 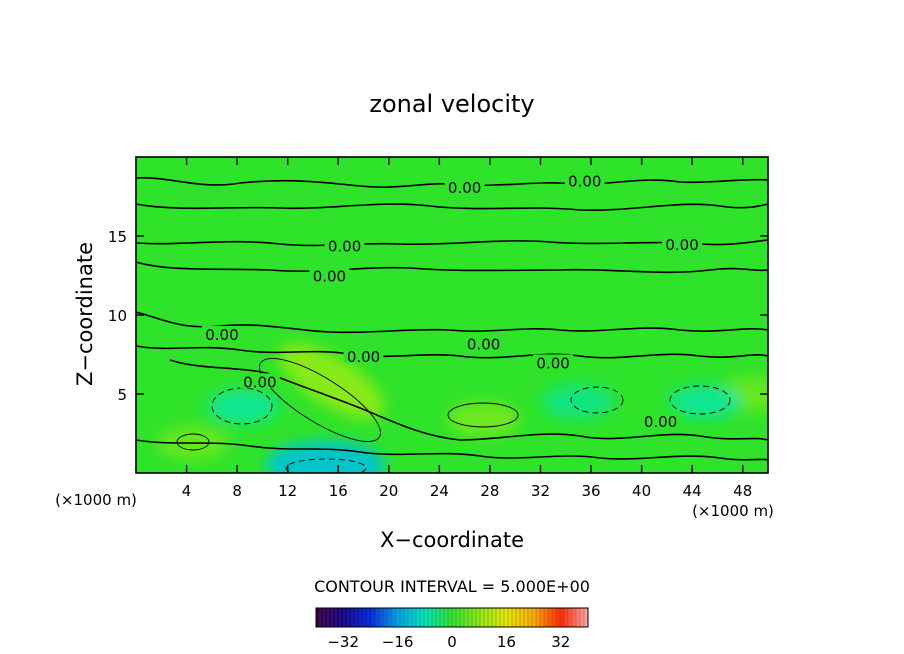 I want to click on colorbar-tick-label: 16, so click(x=506, y=642).